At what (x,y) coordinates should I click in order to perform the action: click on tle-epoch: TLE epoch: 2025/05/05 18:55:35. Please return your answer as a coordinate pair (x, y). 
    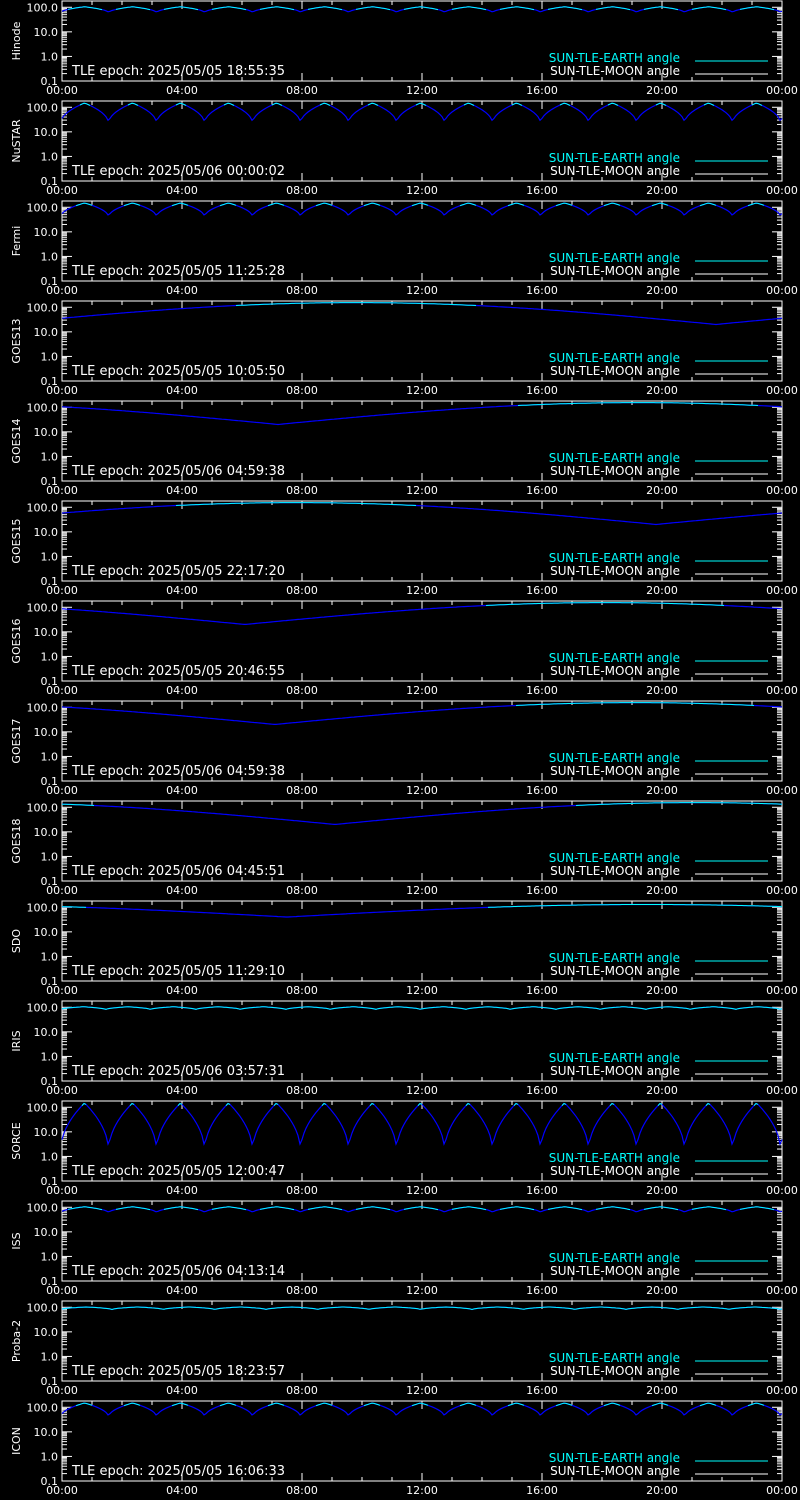
    Looking at the image, I should click on (178, 71).